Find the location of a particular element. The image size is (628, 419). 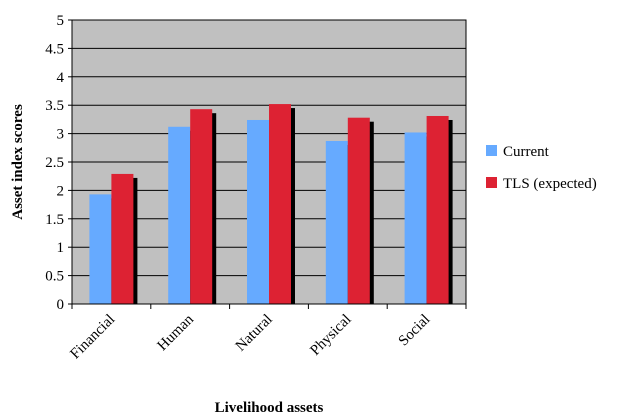

bar-current-human is located at coordinates (179, 215).